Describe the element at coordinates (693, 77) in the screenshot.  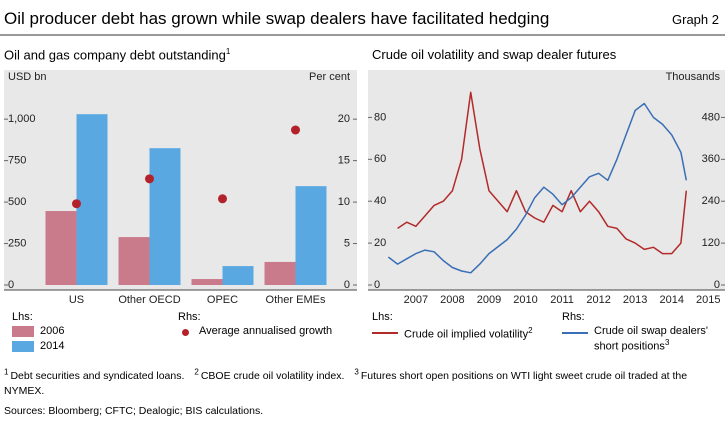
I see `y2-axis-label: Thousands` at that location.